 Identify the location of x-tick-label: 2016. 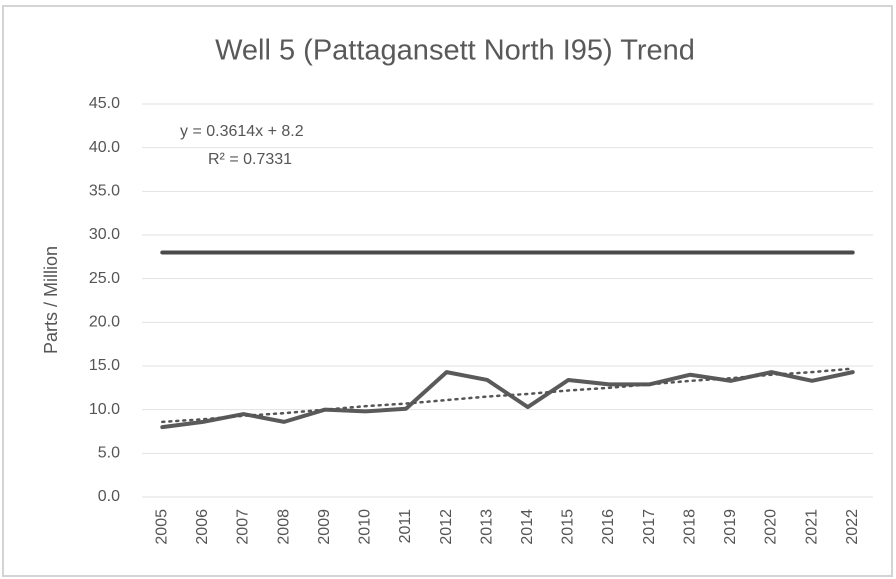
(608, 527).